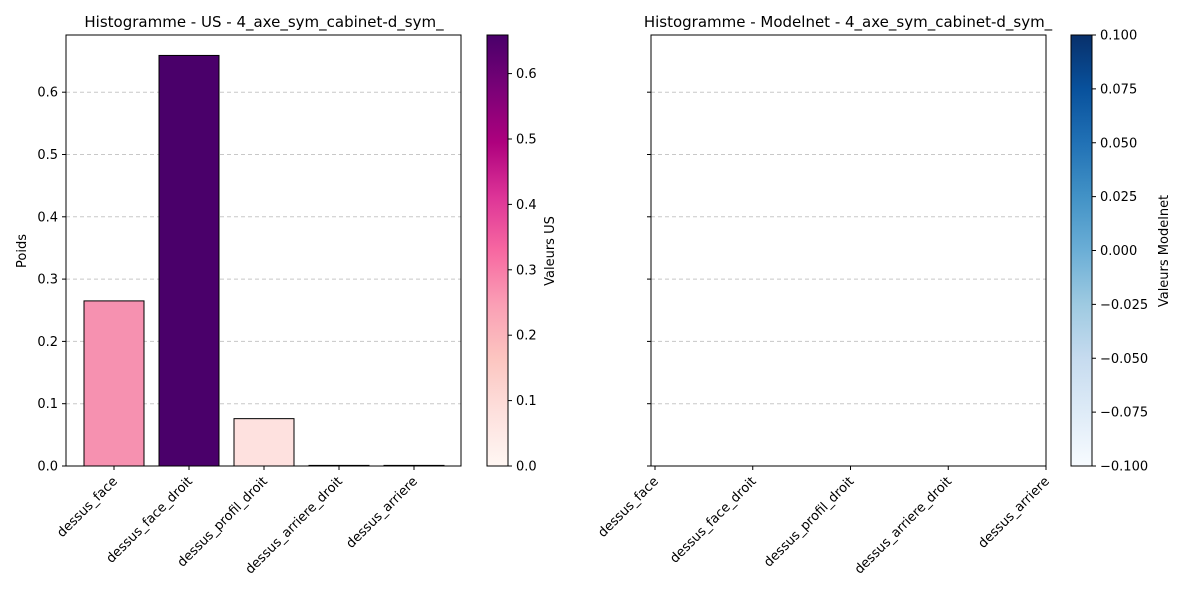  What do you see at coordinates (47, 155) in the screenshot?
I see `us-y-tick-label: 0.5` at bounding box center [47, 155].